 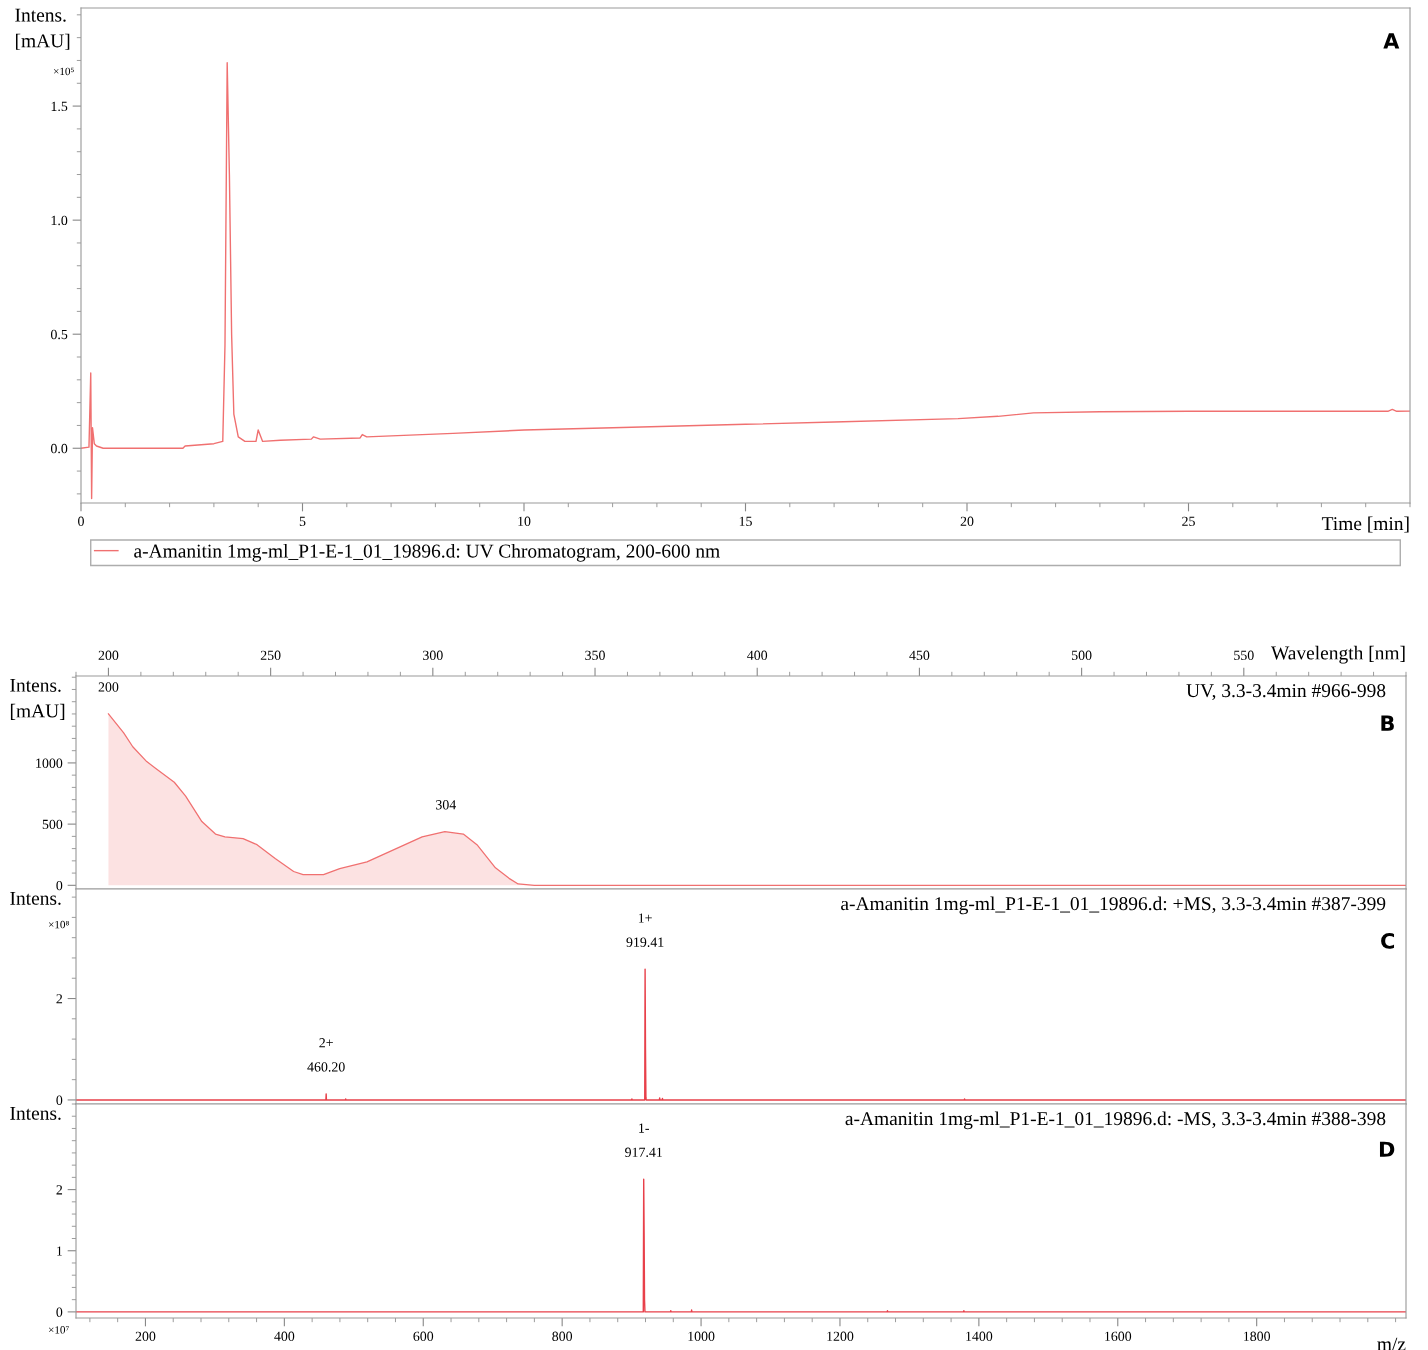 What do you see at coordinates (1188, 521) in the screenshot?
I see `x-tick-label: 25` at bounding box center [1188, 521].